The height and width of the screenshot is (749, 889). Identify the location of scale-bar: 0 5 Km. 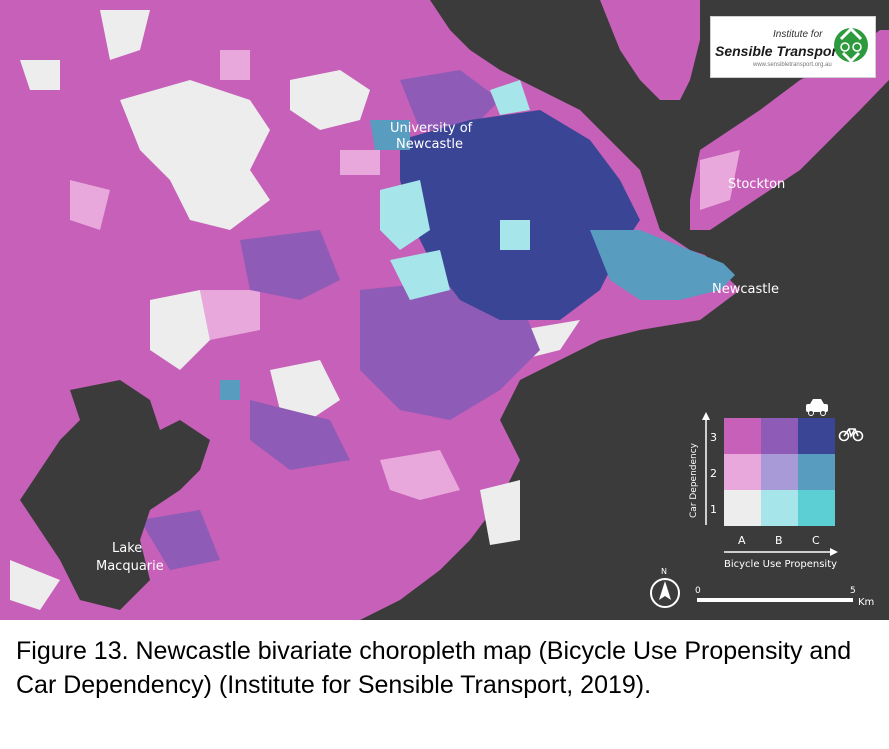
(784, 597).